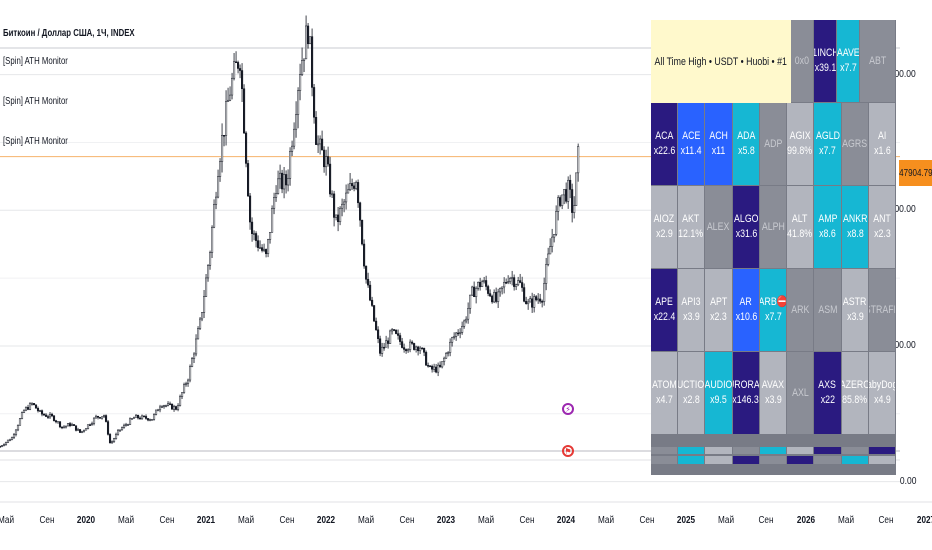  I want to click on ath-table-cell: AVAX x3.9, so click(773, 393).